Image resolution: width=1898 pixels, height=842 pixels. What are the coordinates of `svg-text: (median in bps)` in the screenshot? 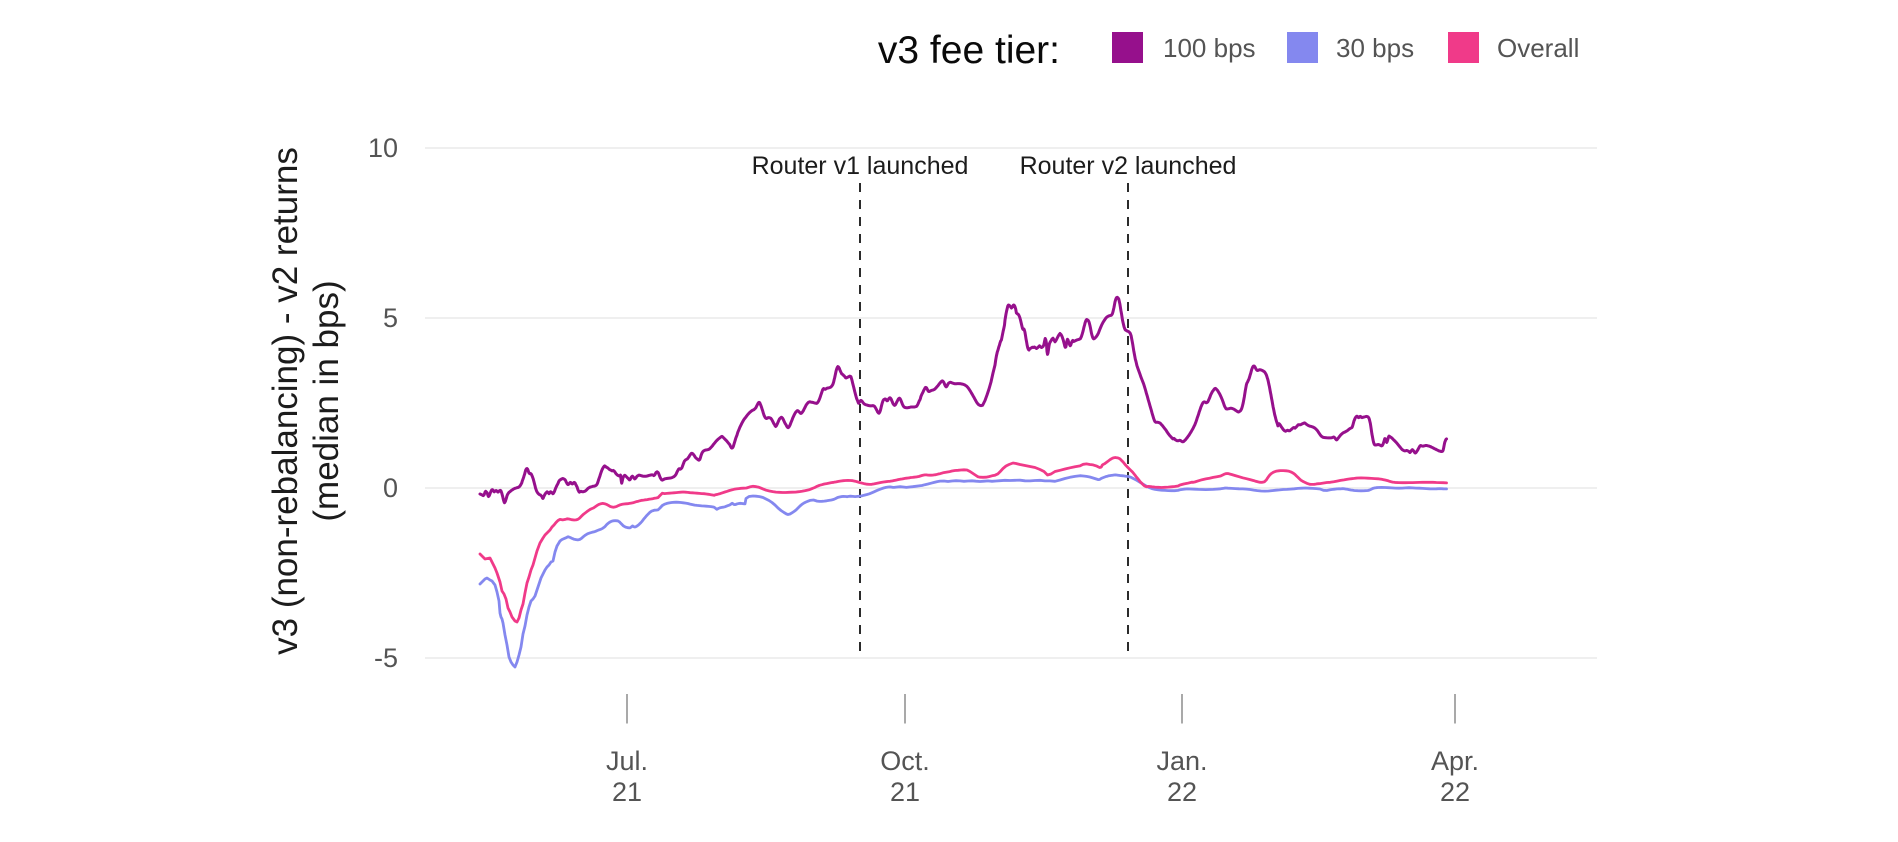 It's located at (326, 400).